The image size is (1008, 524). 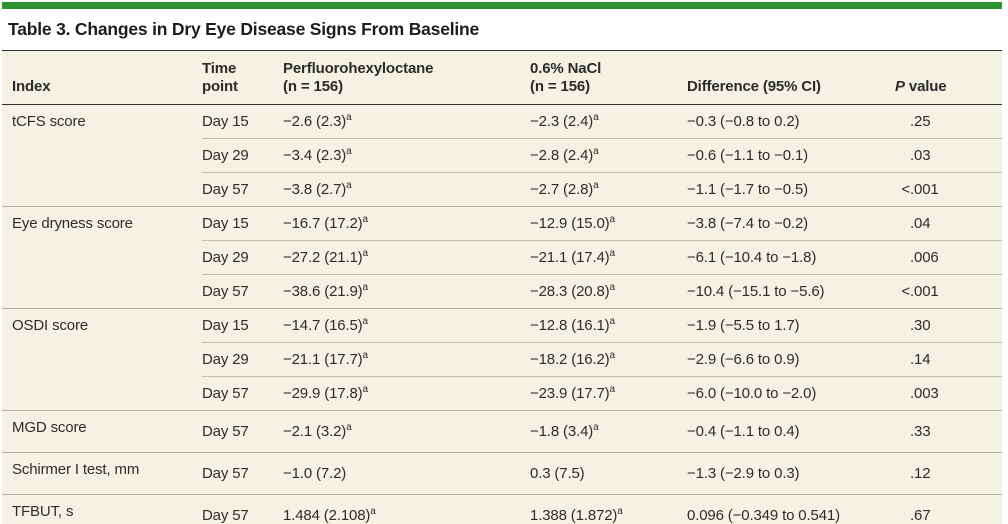 What do you see at coordinates (608, 473) in the screenshot?
I see `nacl-value-cell: 0.3 (7.5)` at bounding box center [608, 473].